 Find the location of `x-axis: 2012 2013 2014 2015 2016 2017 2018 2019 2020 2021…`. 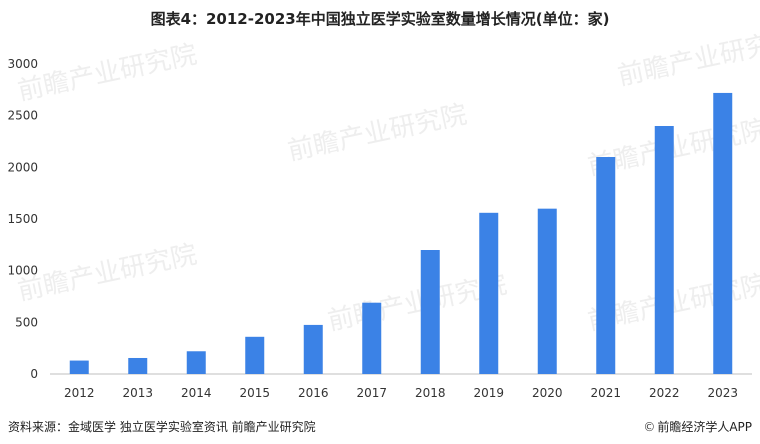

x-axis: 2012 2013 2014 2015 2016 2017 2018 2019 2020 2021… is located at coordinates (401, 393).